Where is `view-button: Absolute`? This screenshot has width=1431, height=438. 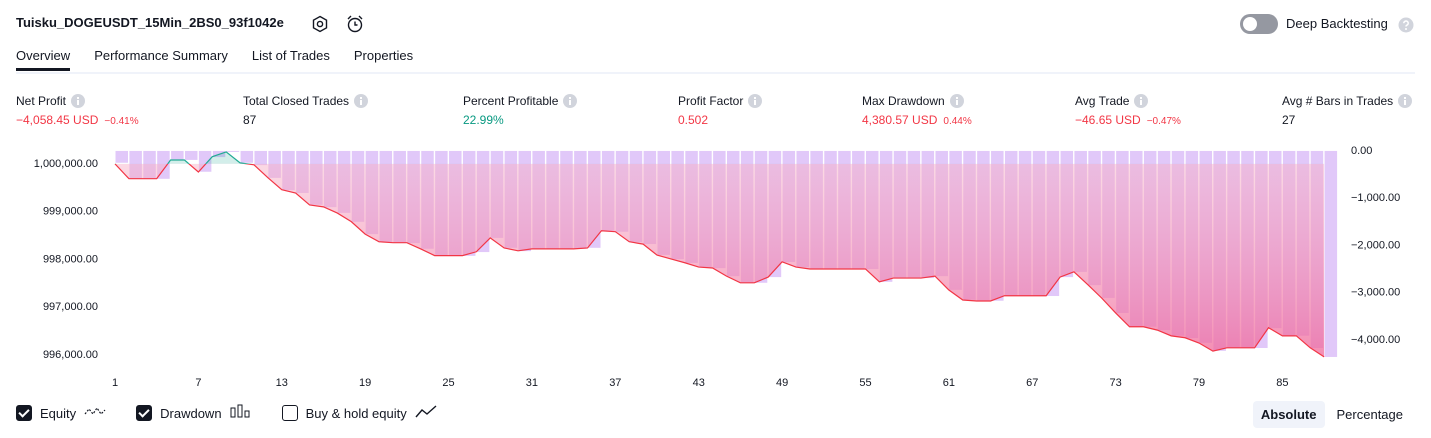
view-button: Absolute is located at coordinates (1288, 414).